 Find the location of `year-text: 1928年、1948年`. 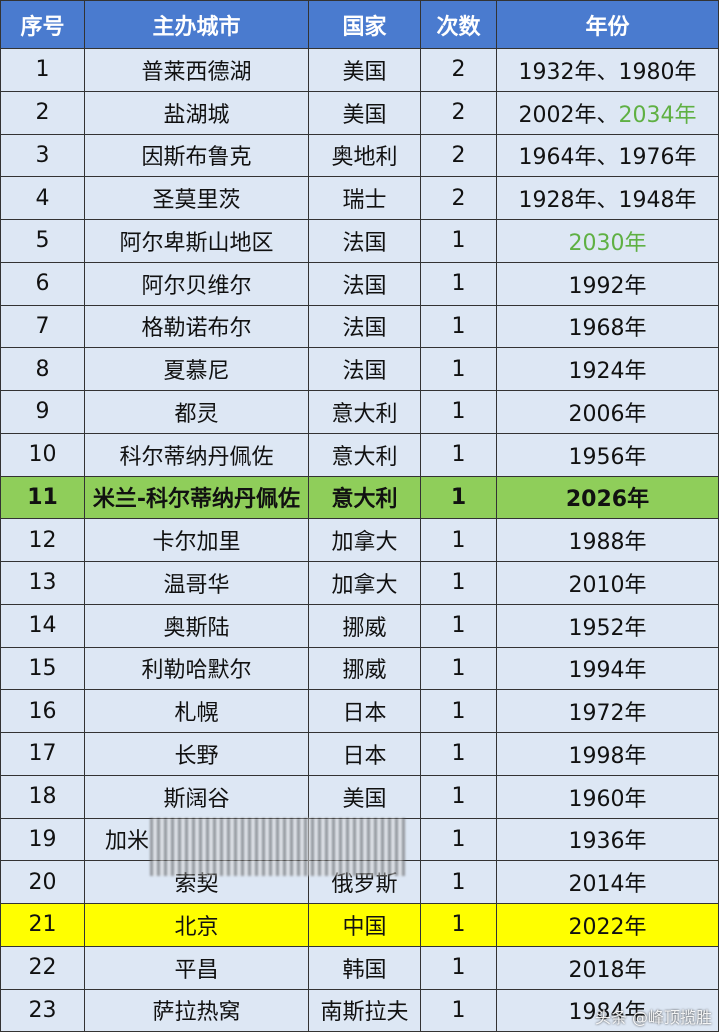

year-text: 1928年、1948年 is located at coordinates (607, 201).